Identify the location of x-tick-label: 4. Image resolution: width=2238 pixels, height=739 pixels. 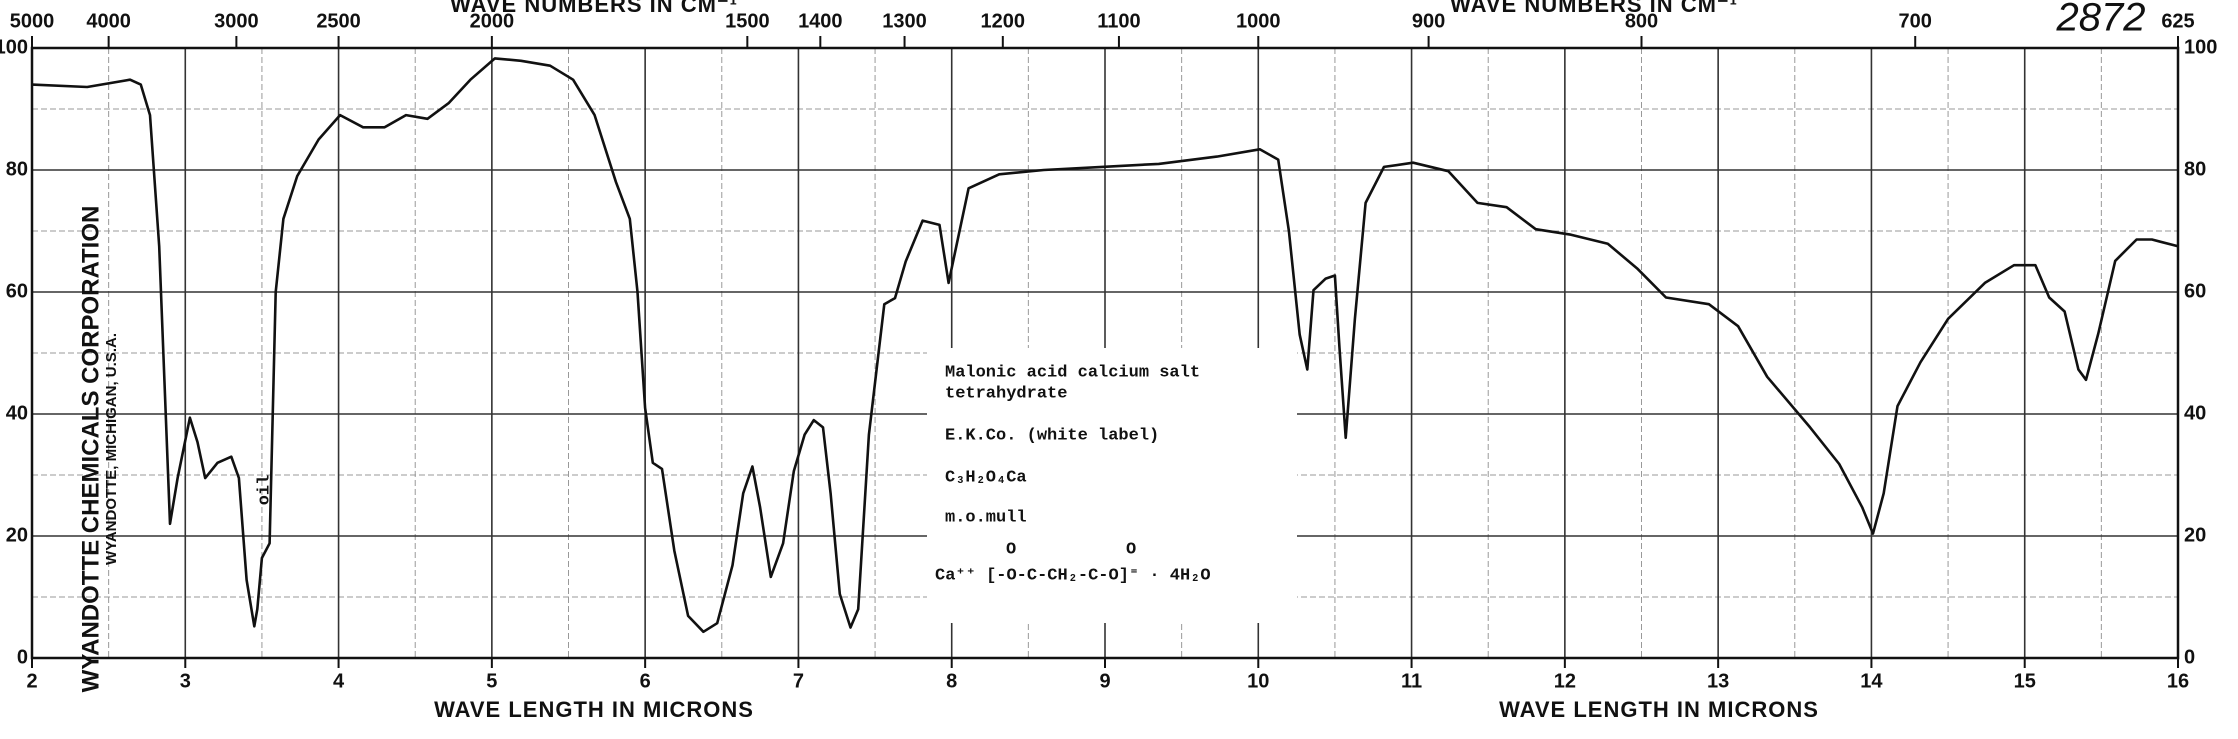
(339, 681).